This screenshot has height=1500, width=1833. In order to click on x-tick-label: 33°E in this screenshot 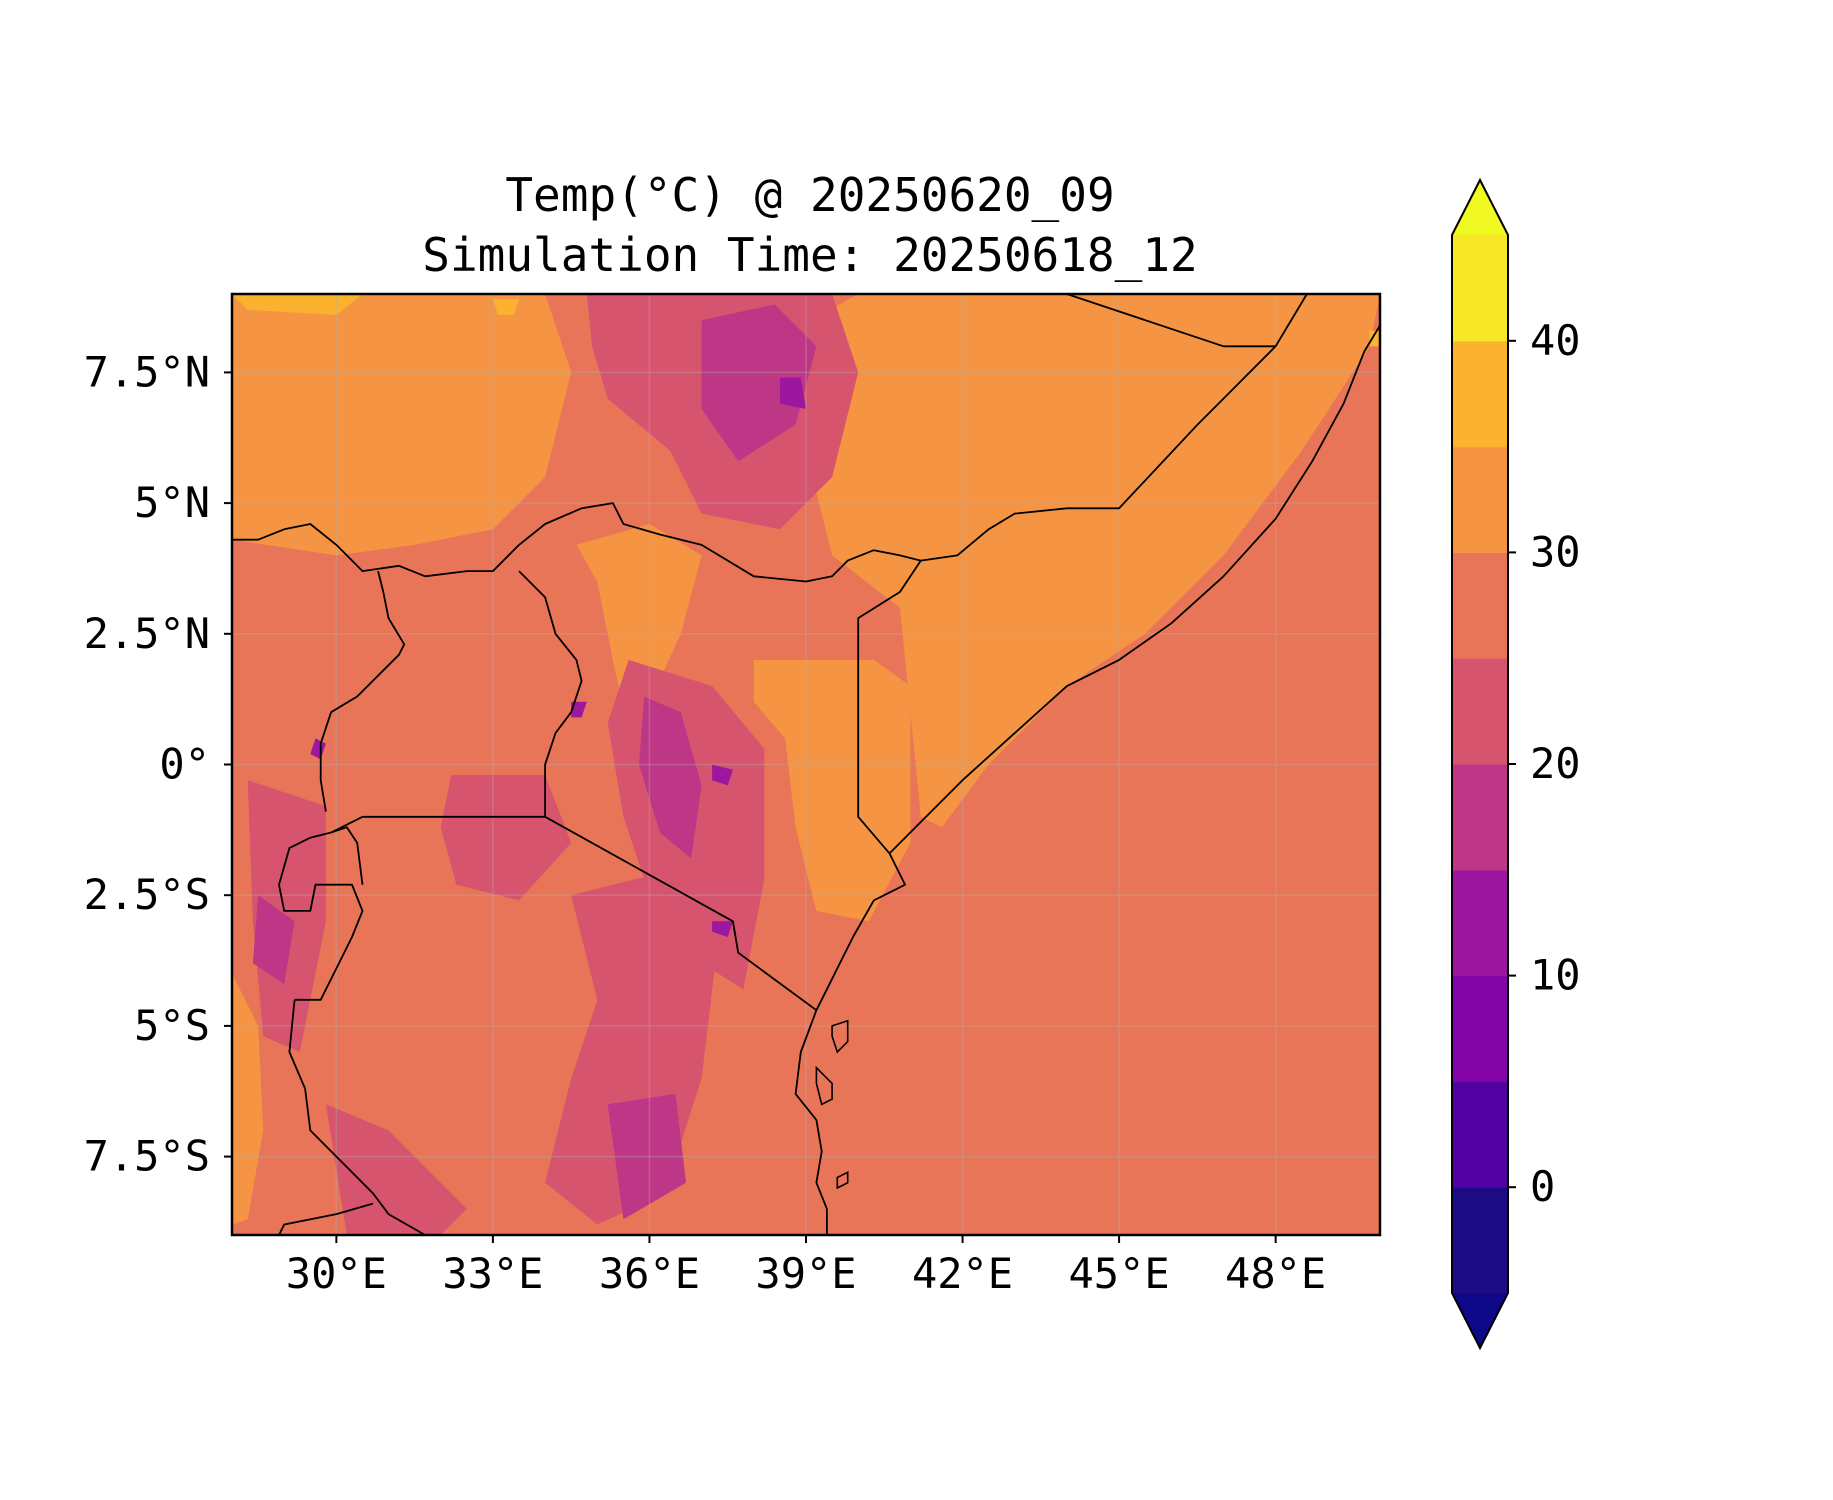, I will do `click(492, 1273)`.